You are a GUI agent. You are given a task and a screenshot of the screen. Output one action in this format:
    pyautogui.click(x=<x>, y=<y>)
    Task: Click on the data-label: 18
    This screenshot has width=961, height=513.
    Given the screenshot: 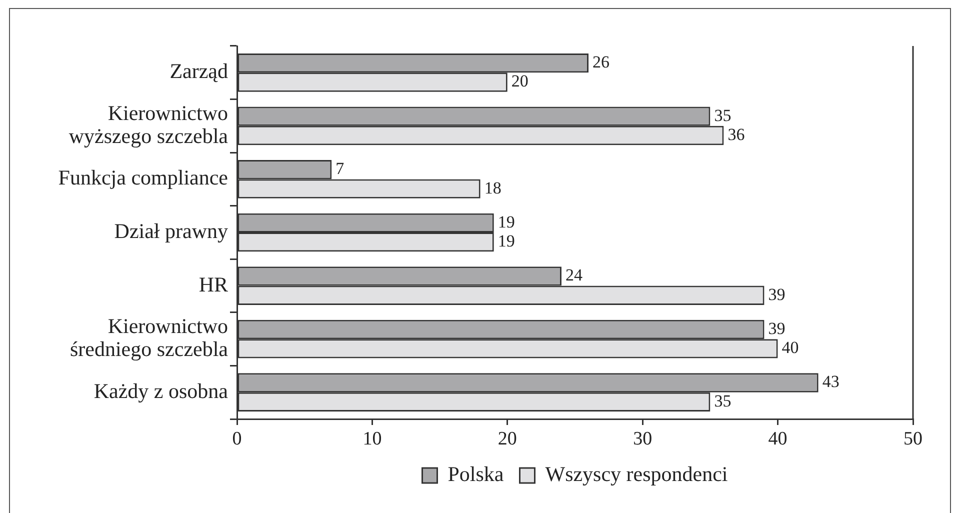 What is the action you would take?
    pyautogui.click(x=493, y=188)
    